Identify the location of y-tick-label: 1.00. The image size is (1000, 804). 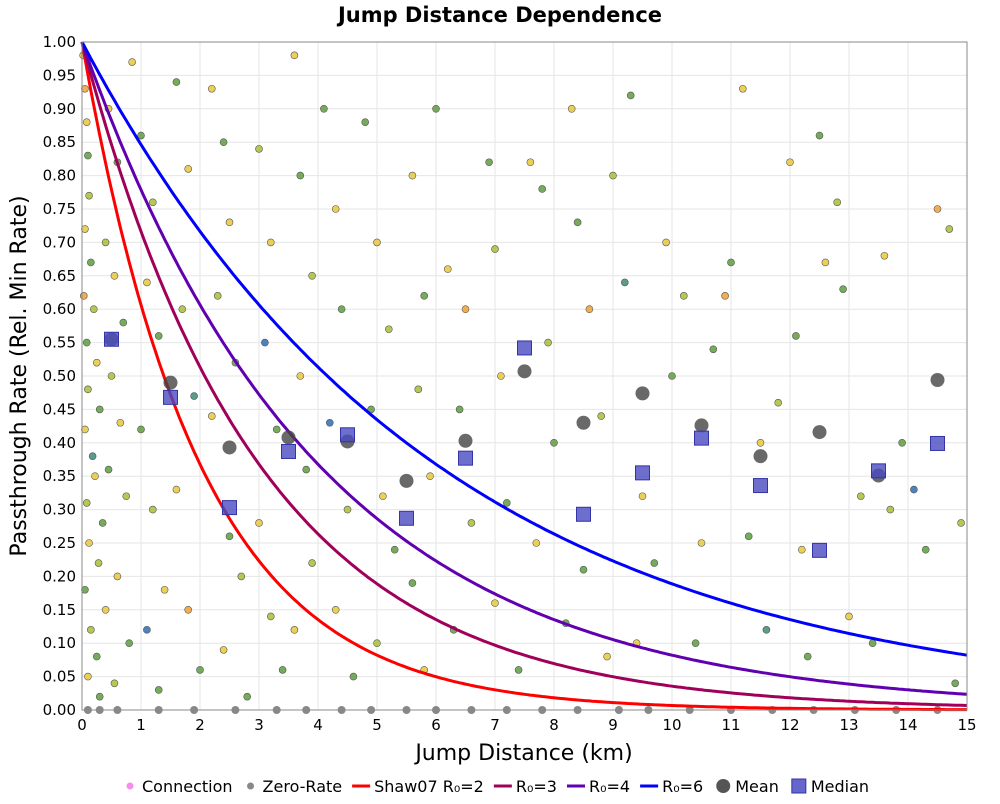
(59, 42).